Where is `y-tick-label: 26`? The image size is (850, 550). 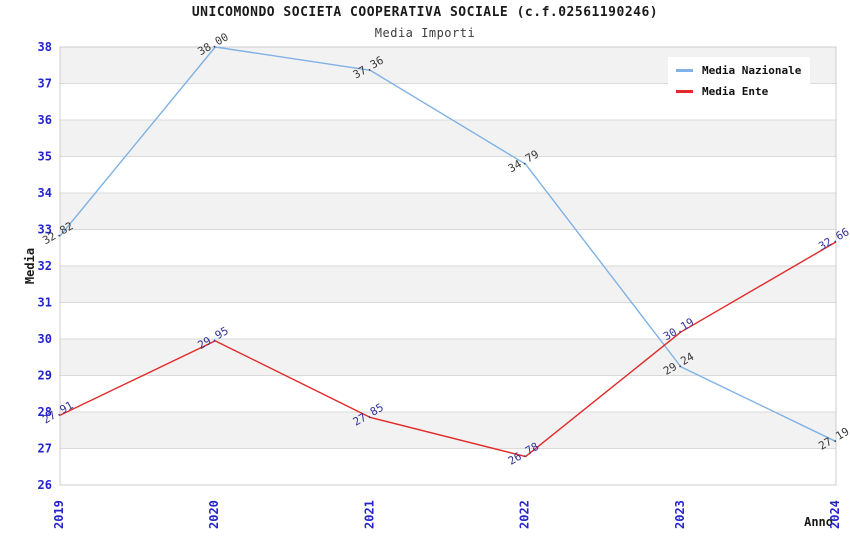
y-tick-label: 26 is located at coordinates (45, 485).